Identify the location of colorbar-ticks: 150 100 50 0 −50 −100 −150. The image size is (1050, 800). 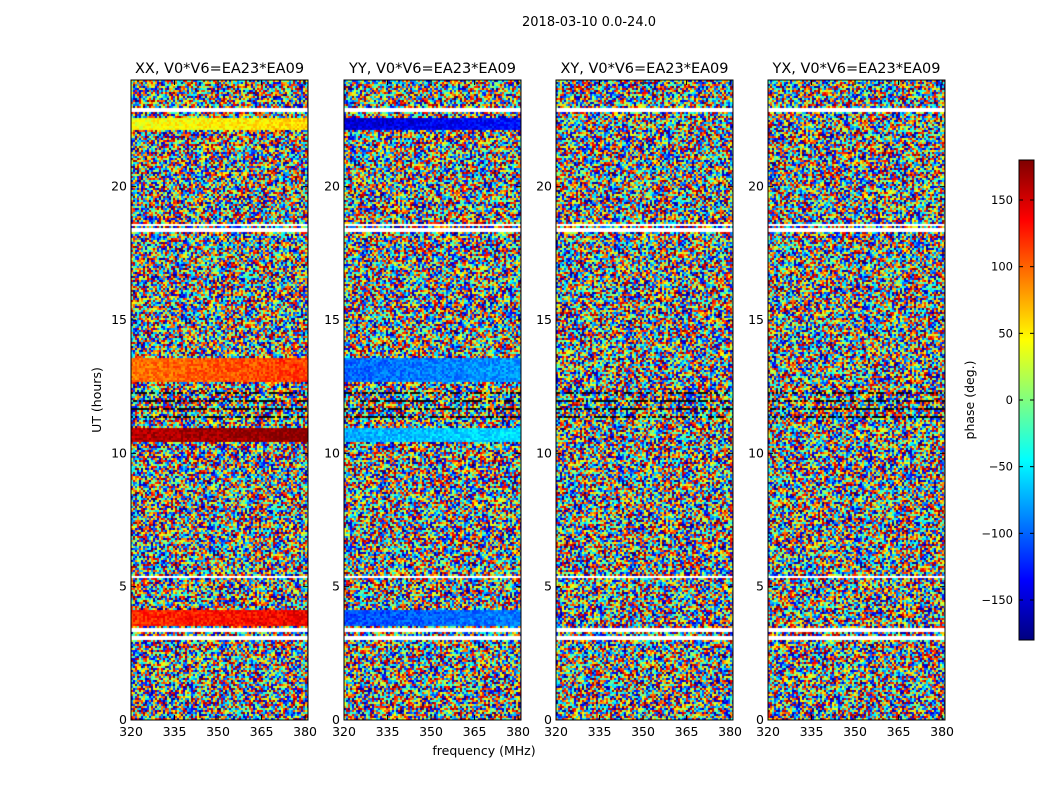
(1007, 400).